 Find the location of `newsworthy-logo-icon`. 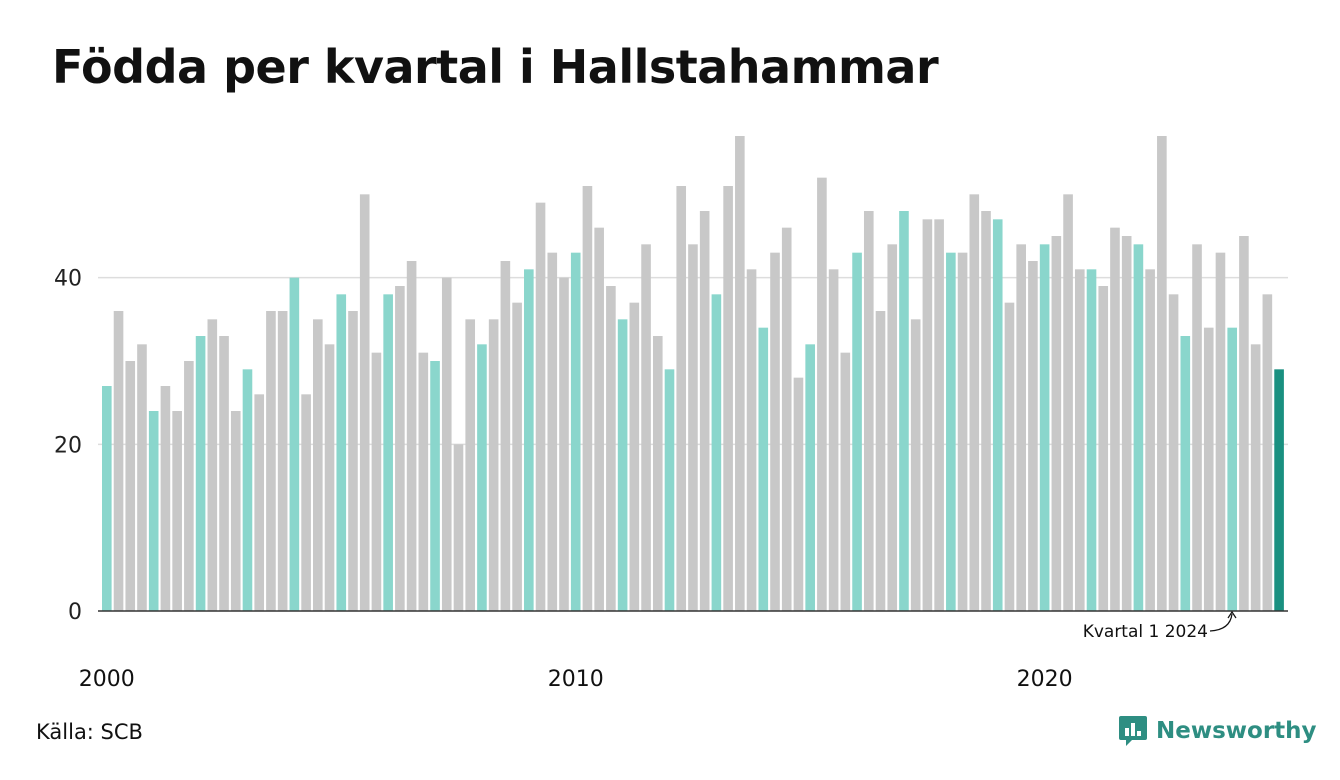

newsworthy-logo-icon is located at coordinates (1133, 731).